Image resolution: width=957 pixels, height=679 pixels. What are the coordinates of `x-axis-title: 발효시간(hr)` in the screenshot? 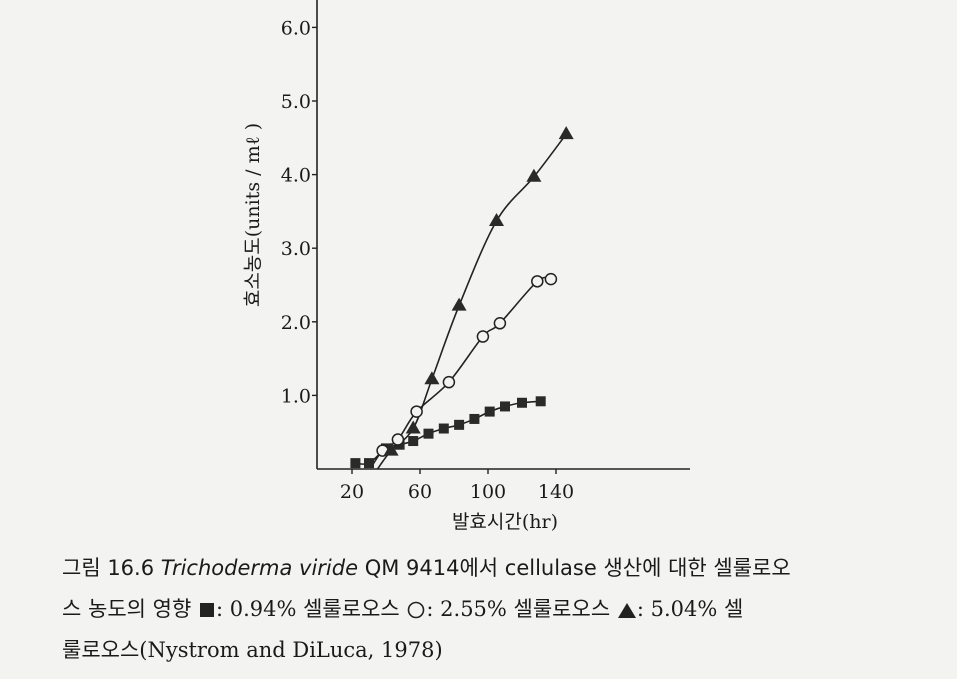 It's located at (505, 522).